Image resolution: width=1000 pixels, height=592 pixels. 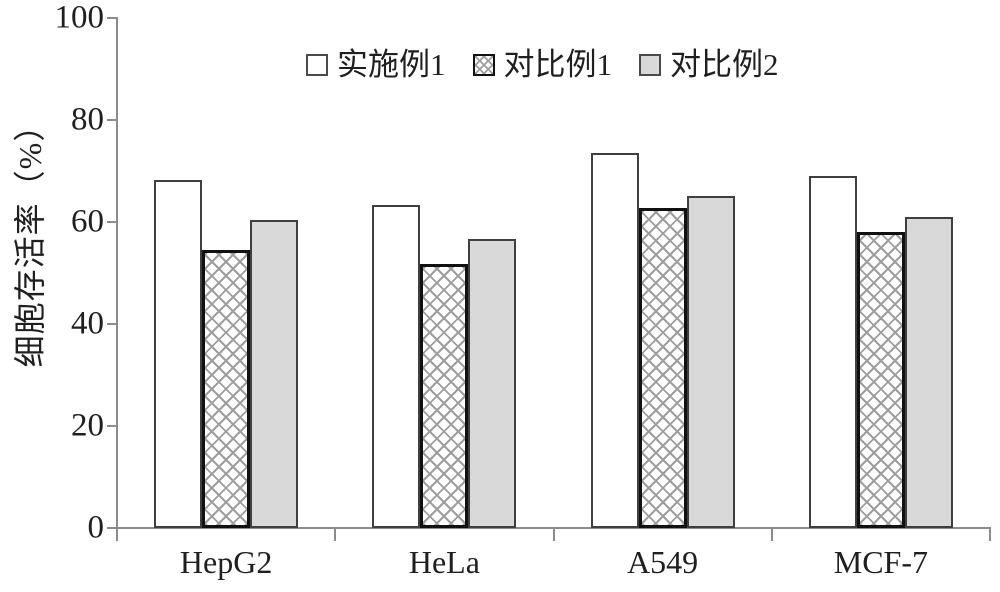 I want to click on bar-实施例1-MCF-7, so click(x=832, y=351).